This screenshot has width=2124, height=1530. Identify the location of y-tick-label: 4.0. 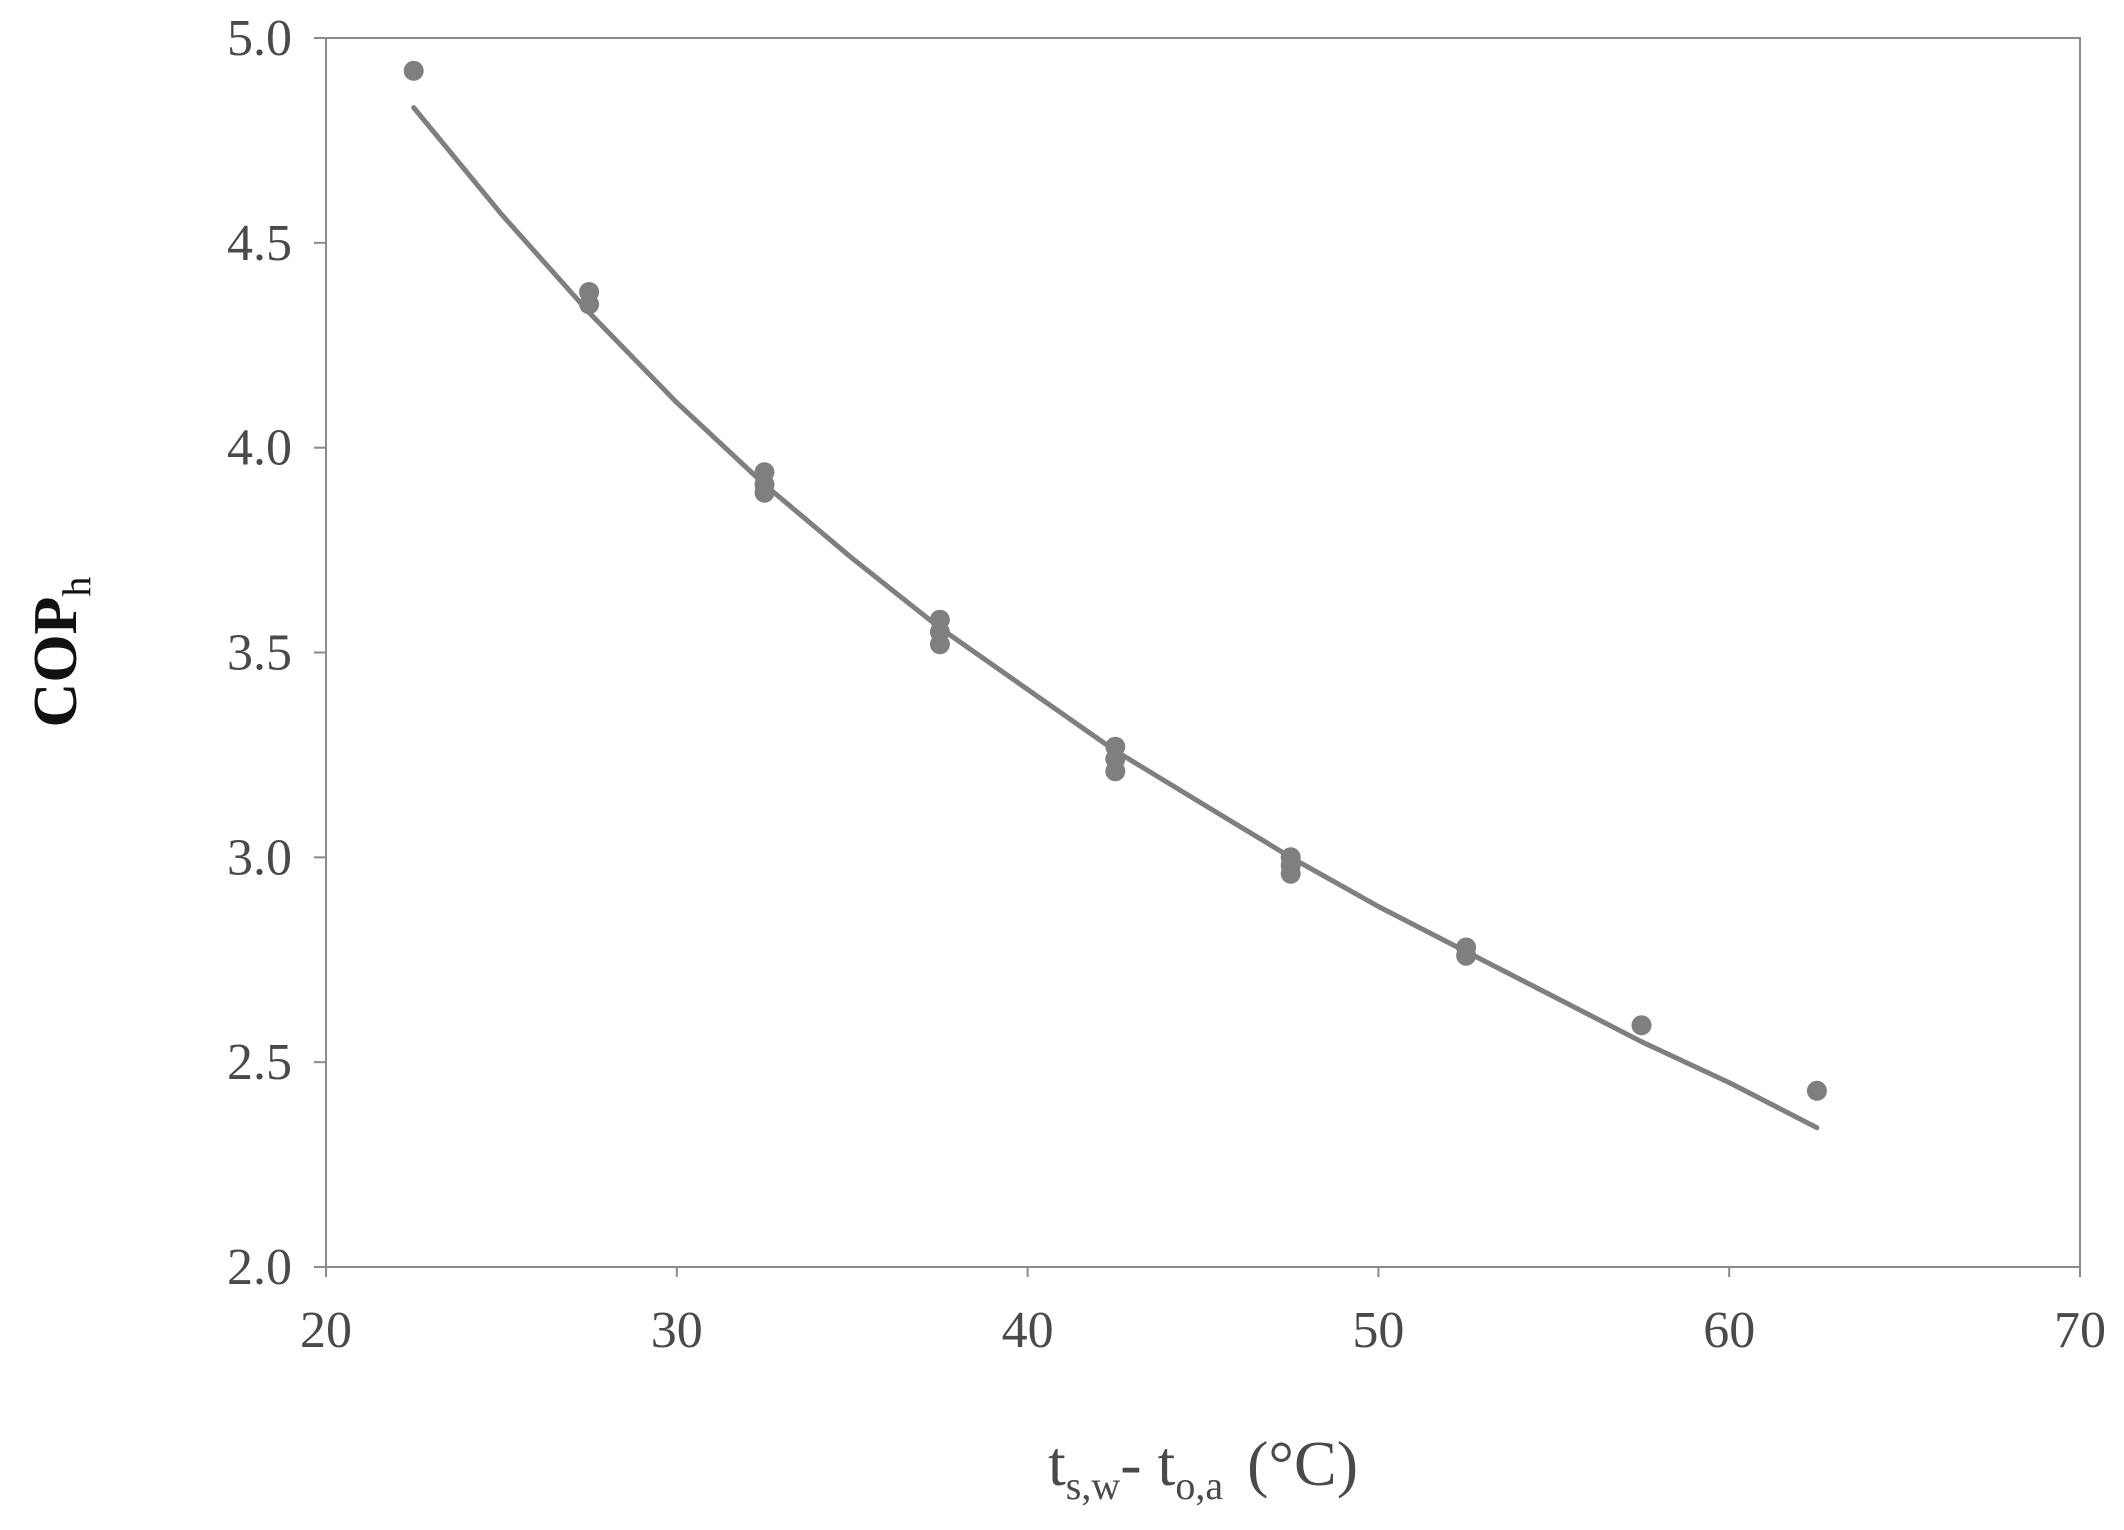
(259, 448).